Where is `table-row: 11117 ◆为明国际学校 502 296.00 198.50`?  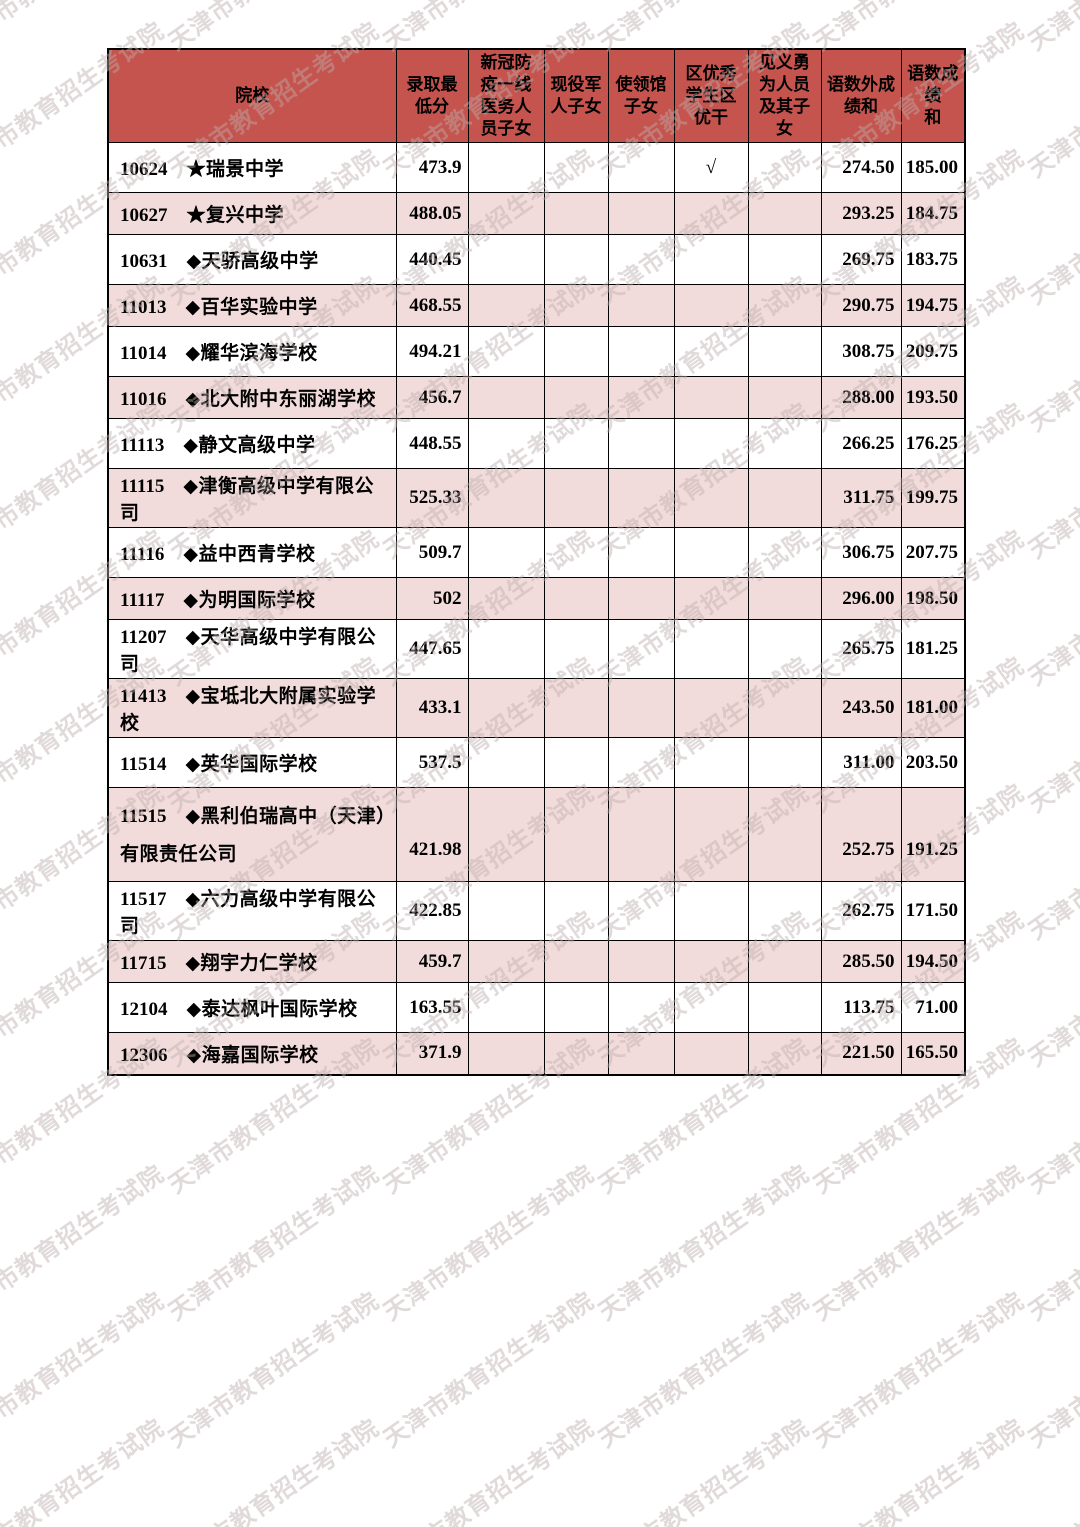 table-row: 11117 ◆为明国际学校 502 296.00 198.50 is located at coordinates (536, 598).